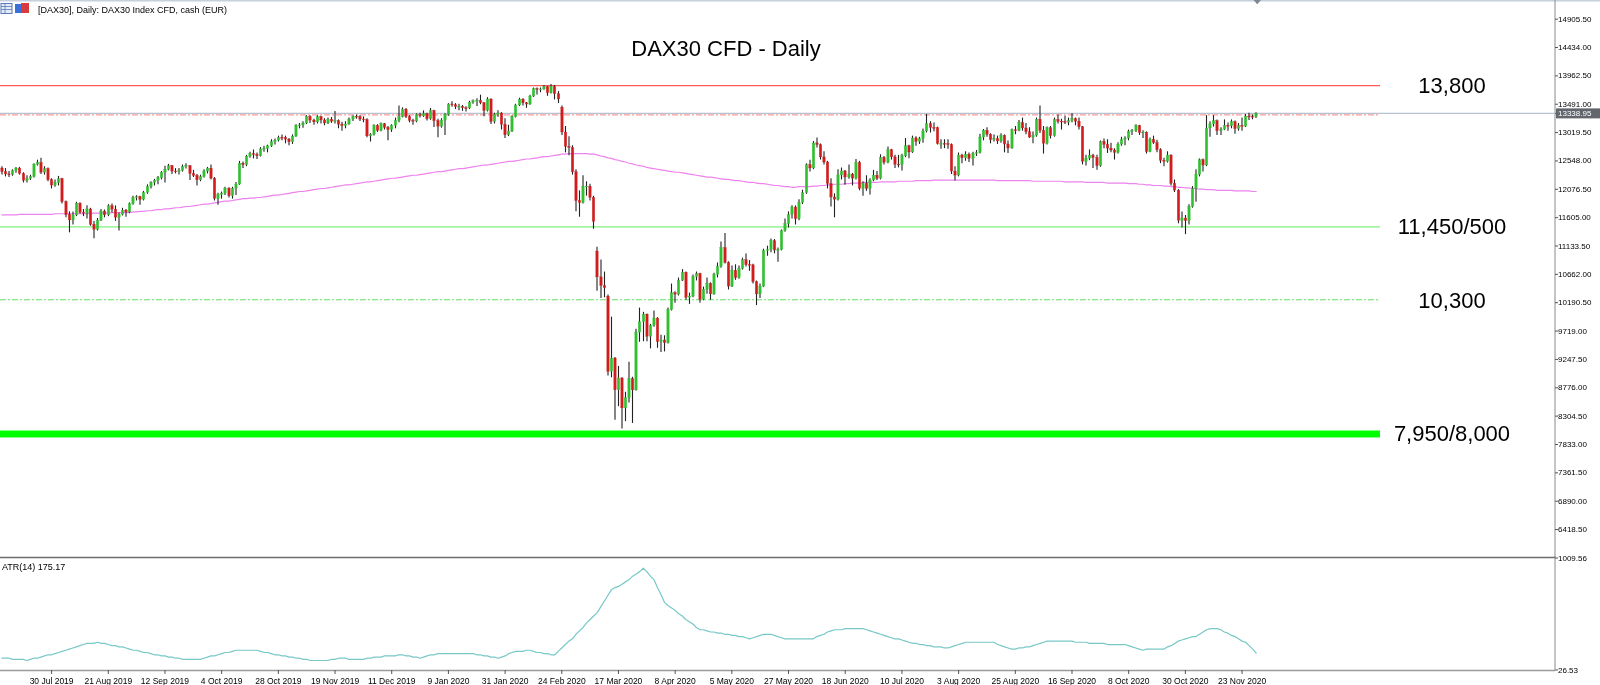 This screenshot has width=1600, height=685. Describe the element at coordinates (1568, 670) in the screenshot. I see `y-tick-label: 26.53` at that location.